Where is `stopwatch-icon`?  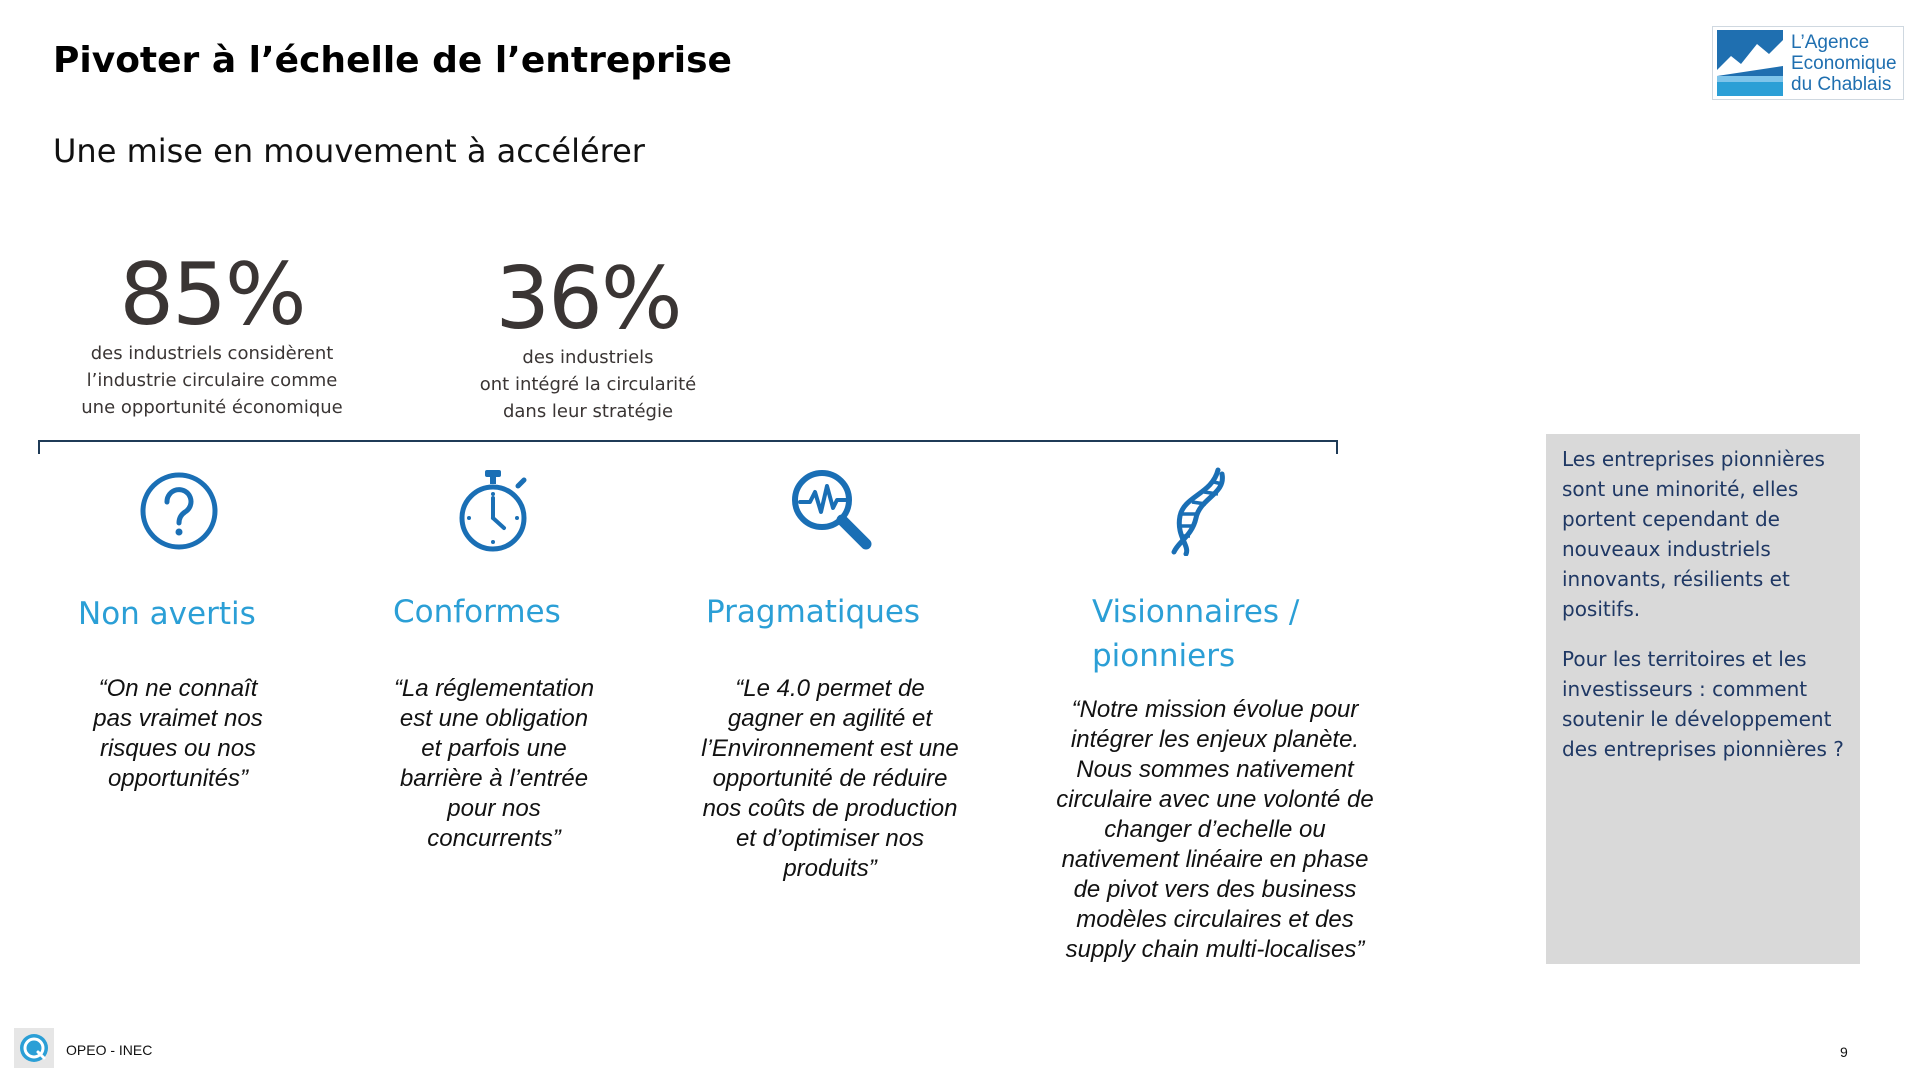
stopwatch-icon is located at coordinates (493, 511).